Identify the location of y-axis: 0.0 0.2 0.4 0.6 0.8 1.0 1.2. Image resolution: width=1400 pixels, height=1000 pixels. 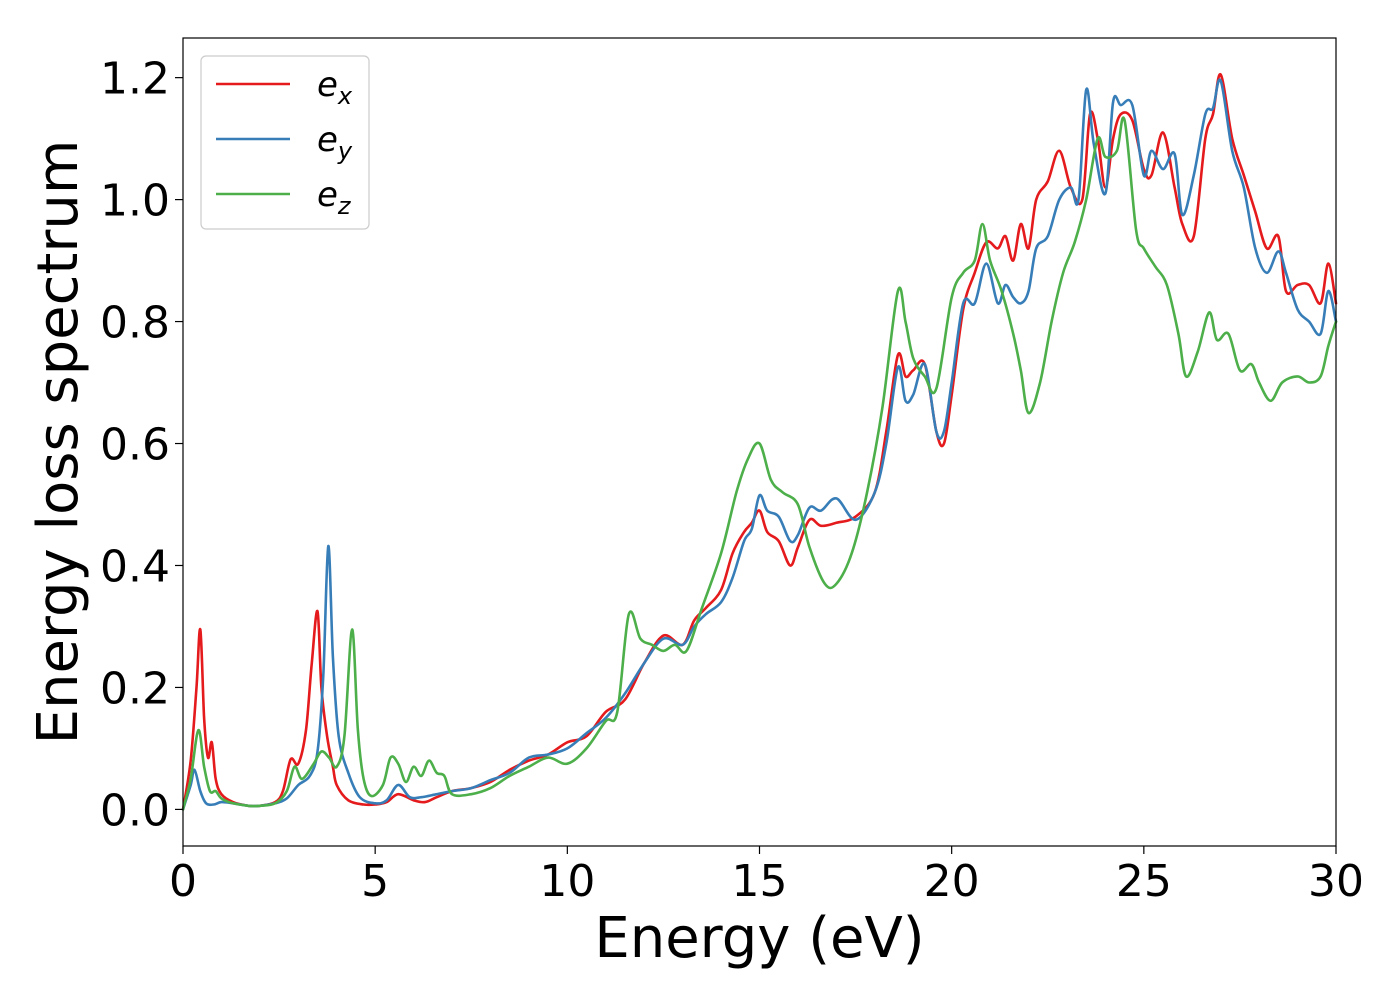
(141, 445).